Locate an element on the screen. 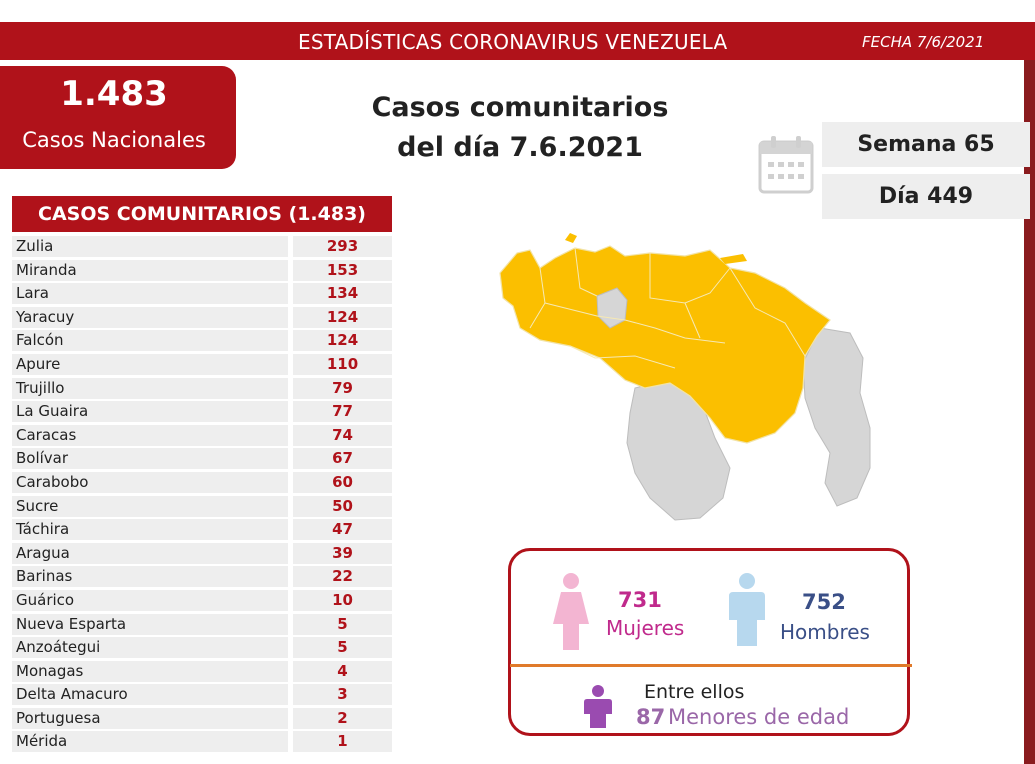  state-cases: 74 is located at coordinates (342, 435).